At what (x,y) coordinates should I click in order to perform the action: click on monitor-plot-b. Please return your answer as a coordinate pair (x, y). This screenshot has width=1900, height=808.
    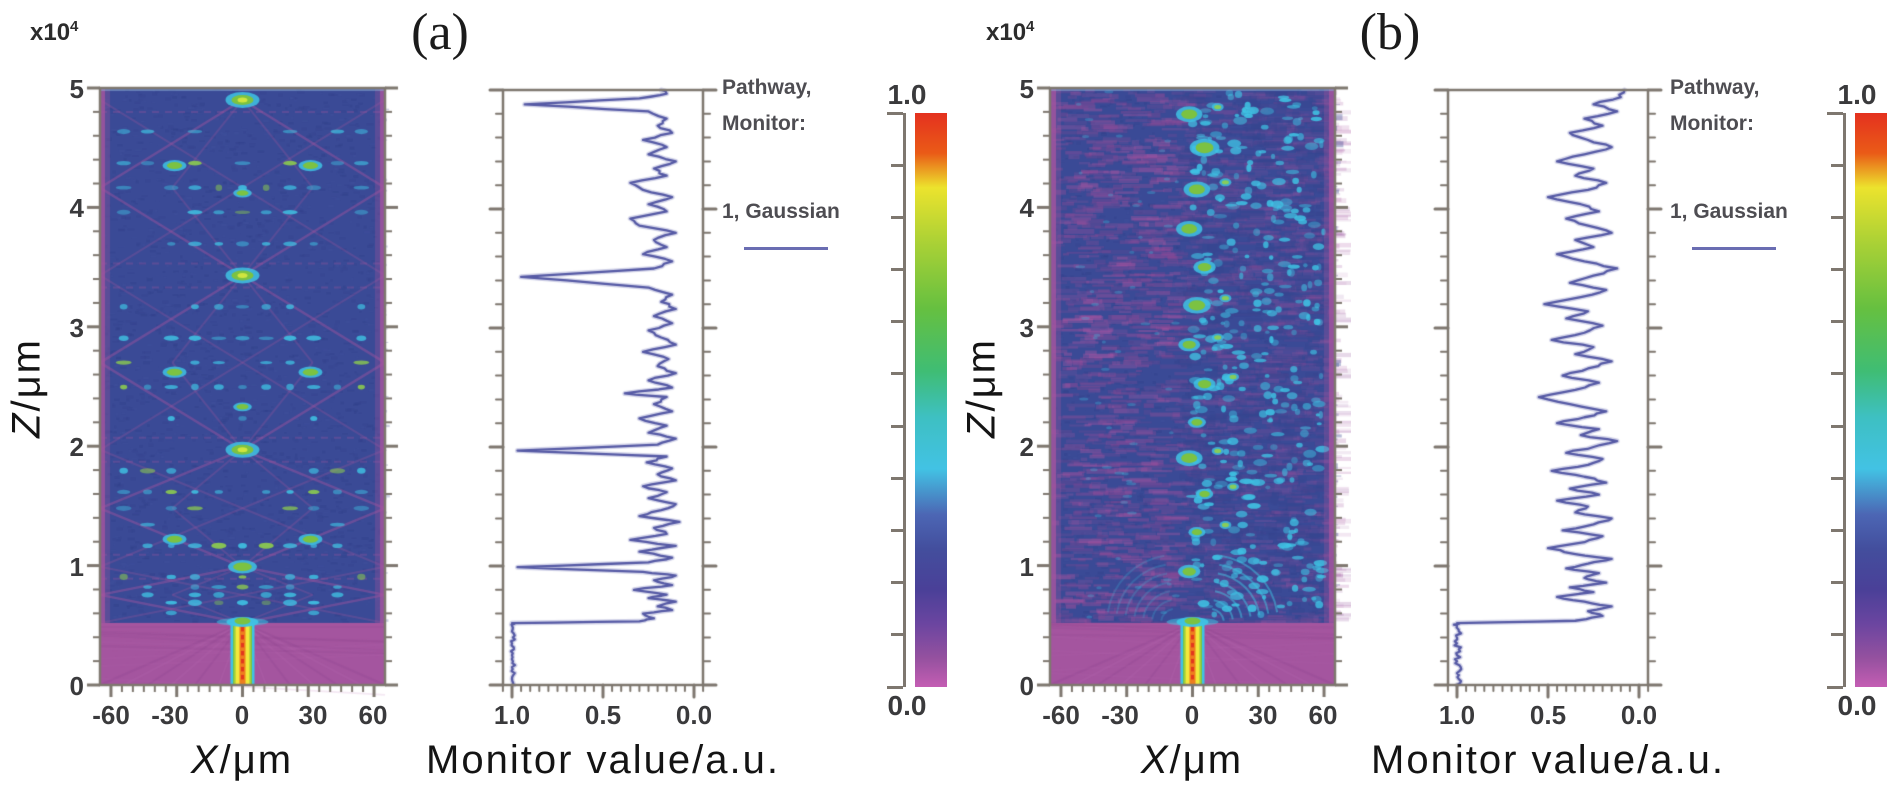
    Looking at the image, I should click on (1548, 387).